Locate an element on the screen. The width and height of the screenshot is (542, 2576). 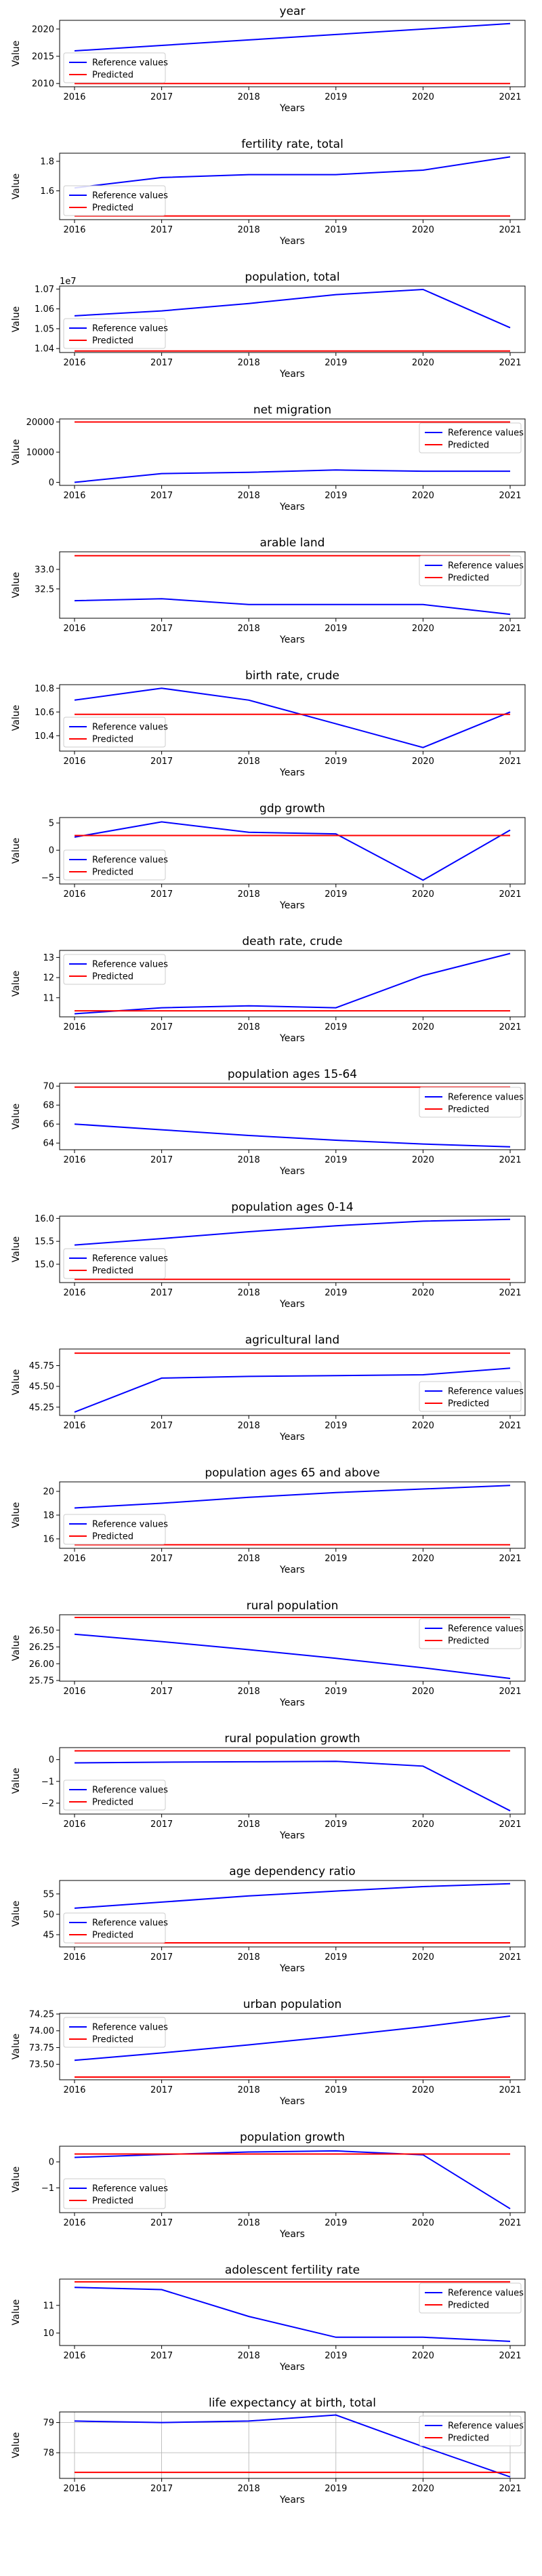
chart-title: adolescent fertility rate is located at coordinates (292, 2270).